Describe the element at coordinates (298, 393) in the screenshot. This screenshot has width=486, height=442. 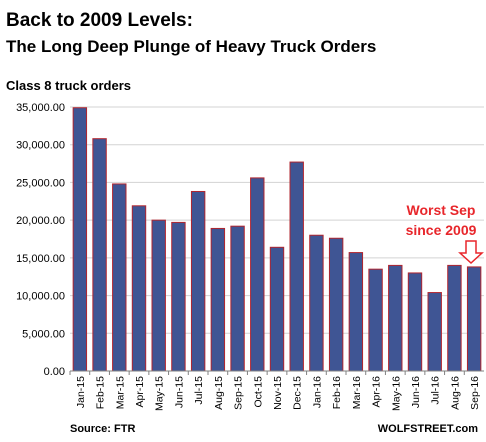
I see `x-tick-label: Dec-15` at that location.